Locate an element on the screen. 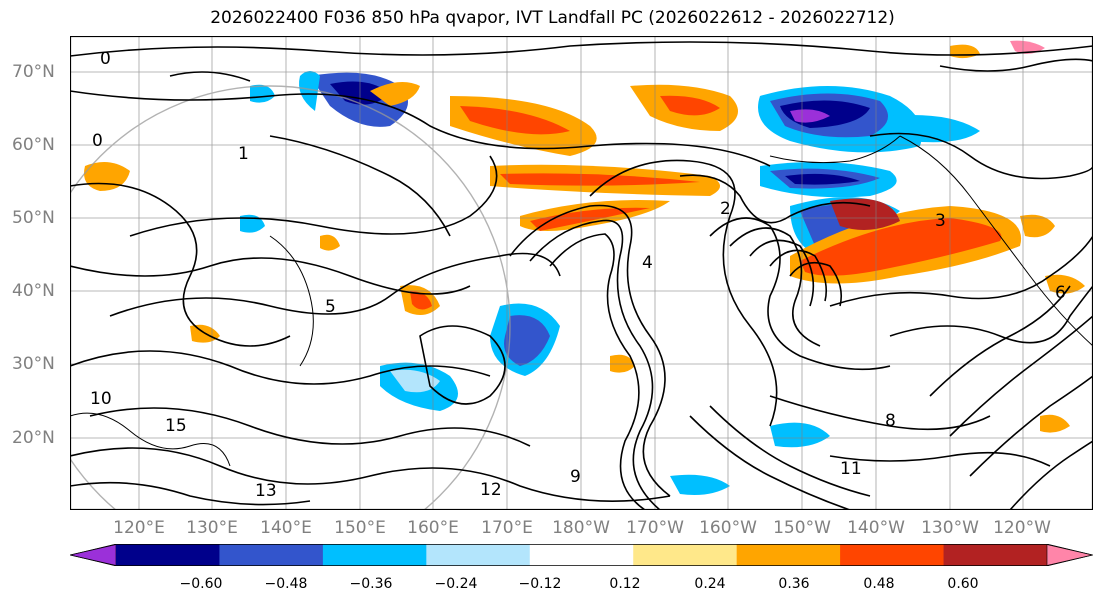 This screenshot has width=1105, height=604. colorbar-tick: 0.48 is located at coordinates (879, 584).